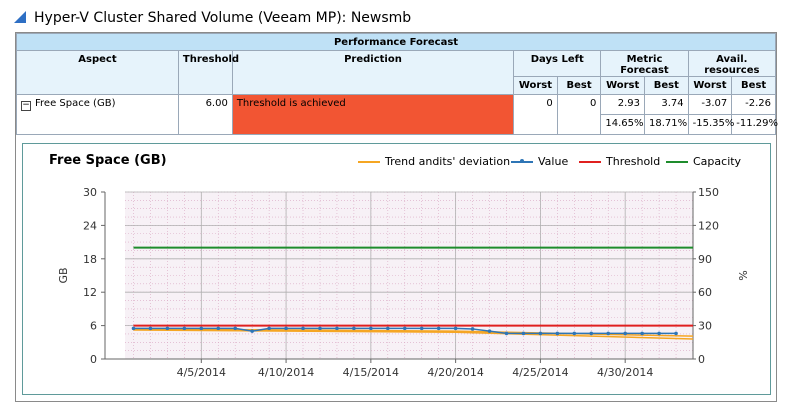 Image resolution: width=792 pixels, height=408 pixels. What do you see at coordinates (677, 161) in the screenshot?
I see `legend-capacity-swatch` at bounding box center [677, 161].